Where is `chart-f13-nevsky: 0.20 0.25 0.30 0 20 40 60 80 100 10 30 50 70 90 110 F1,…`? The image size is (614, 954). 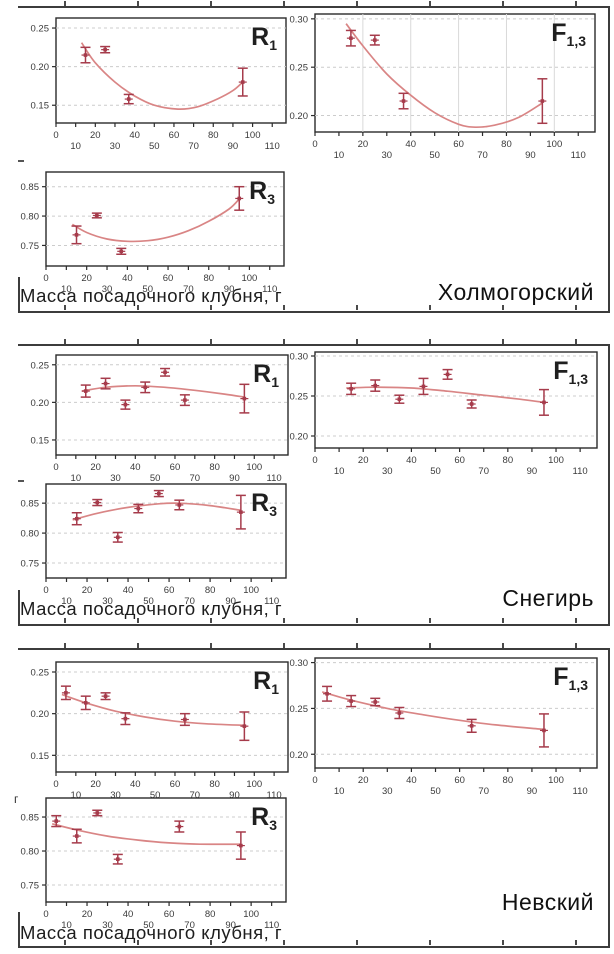 chart-f13-nevsky: 0.20 0.25 0.30 0 20 40 60 80 100 10 30 50 70 90 110 F1,… is located at coordinates (444, 727).